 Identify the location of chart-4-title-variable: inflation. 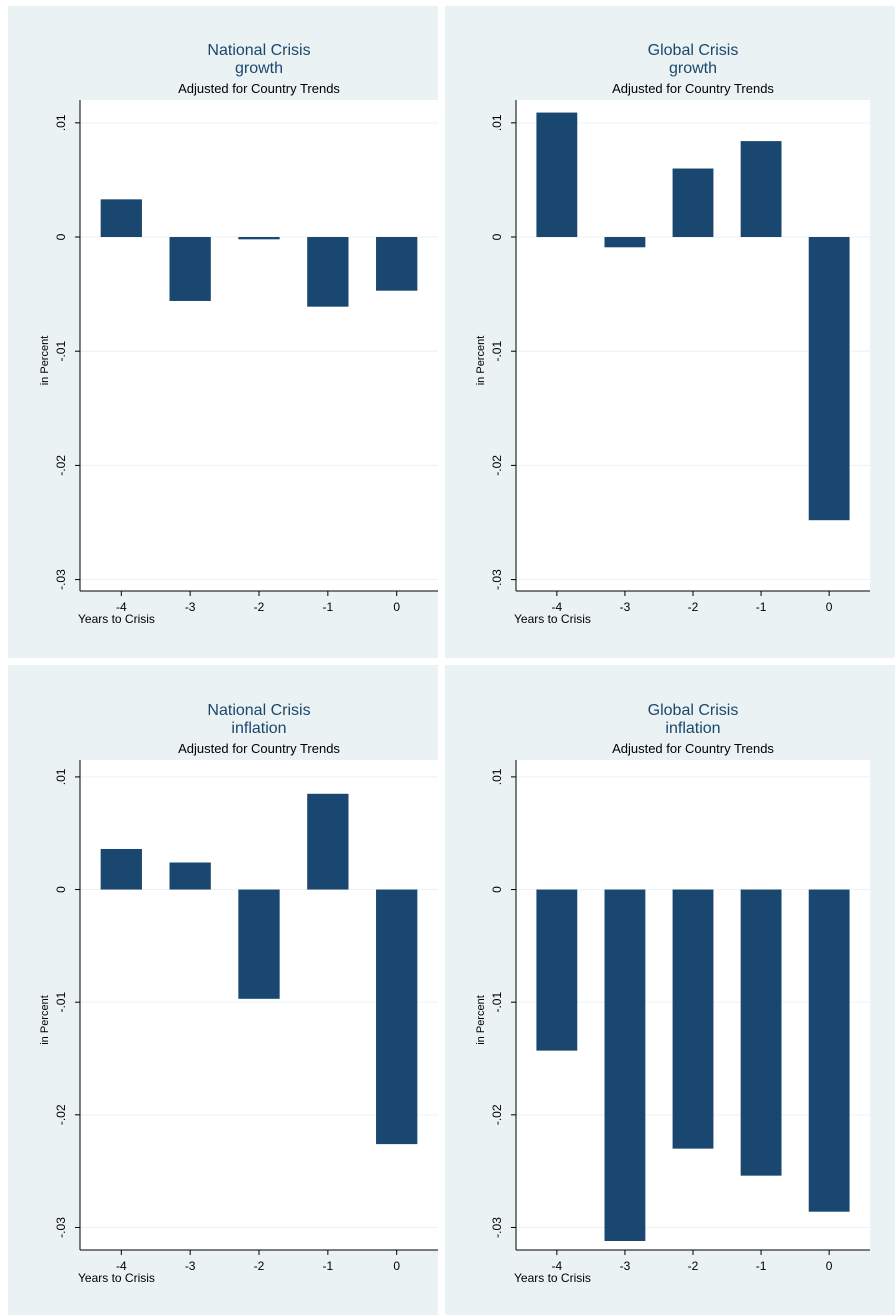
(692, 728).